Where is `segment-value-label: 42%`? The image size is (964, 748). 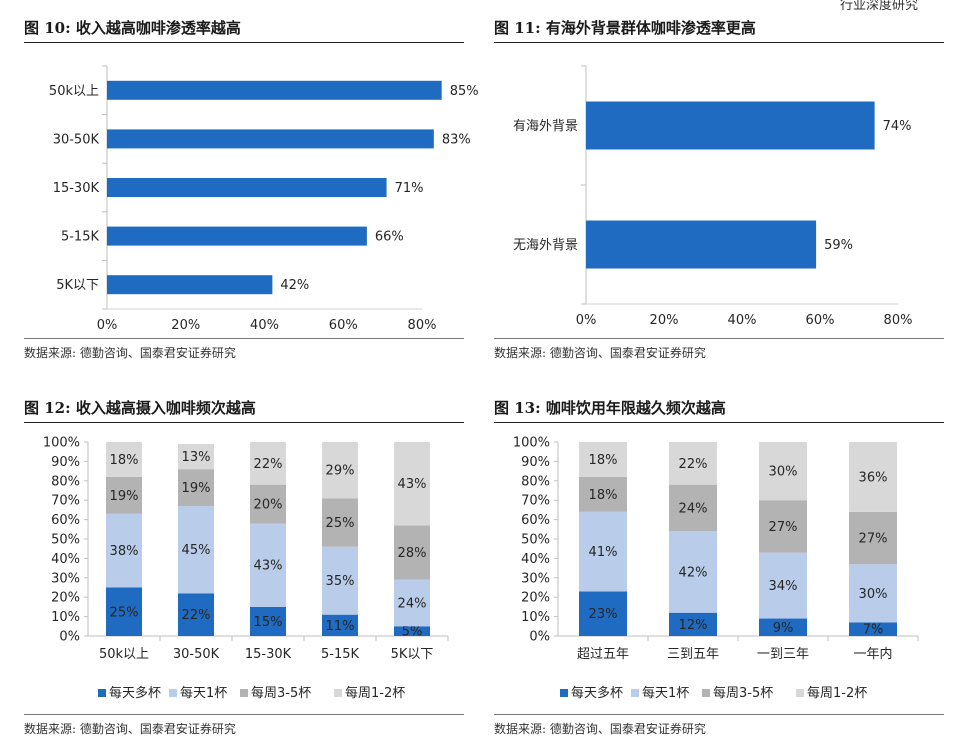 segment-value-label: 42% is located at coordinates (693, 572).